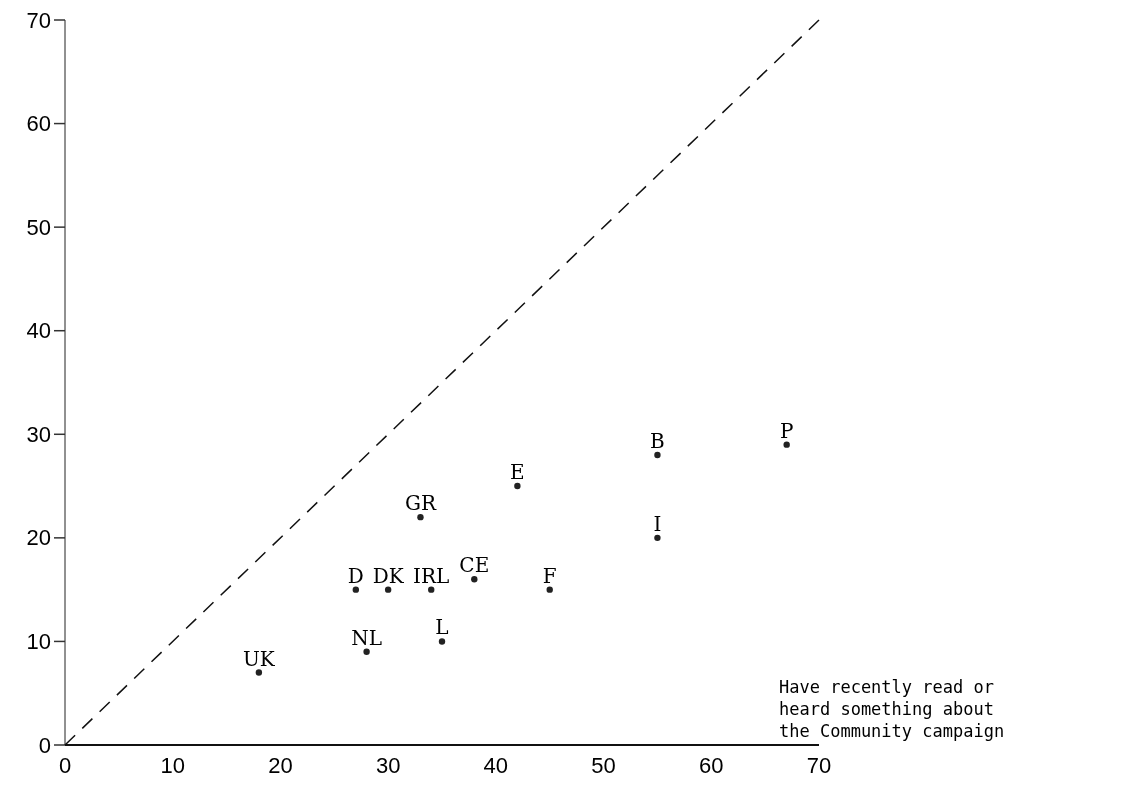 The width and height of the screenshot is (1134, 795). What do you see at coordinates (38, 538) in the screenshot?
I see `y-tick-label: 20` at bounding box center [38, 538].